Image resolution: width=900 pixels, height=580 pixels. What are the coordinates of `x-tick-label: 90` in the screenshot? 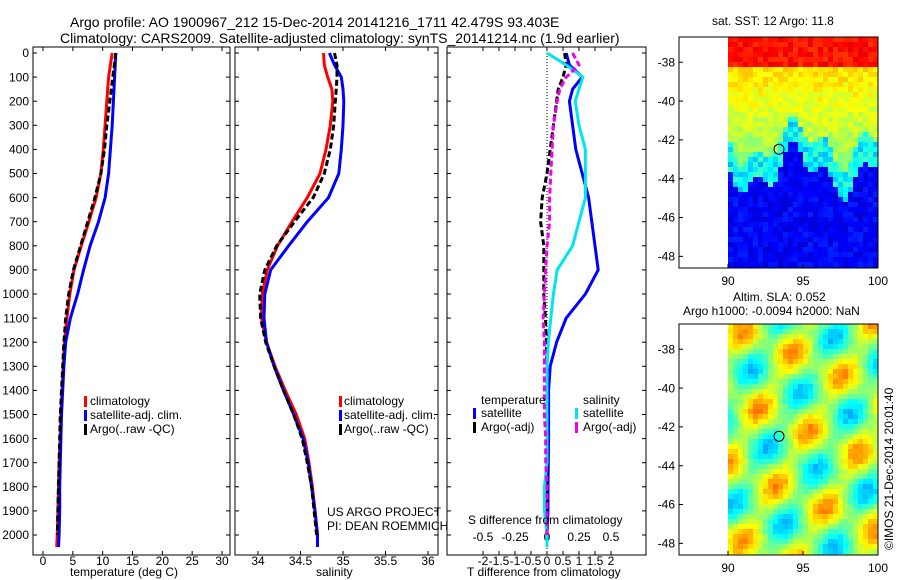 It's located at (728, 568).